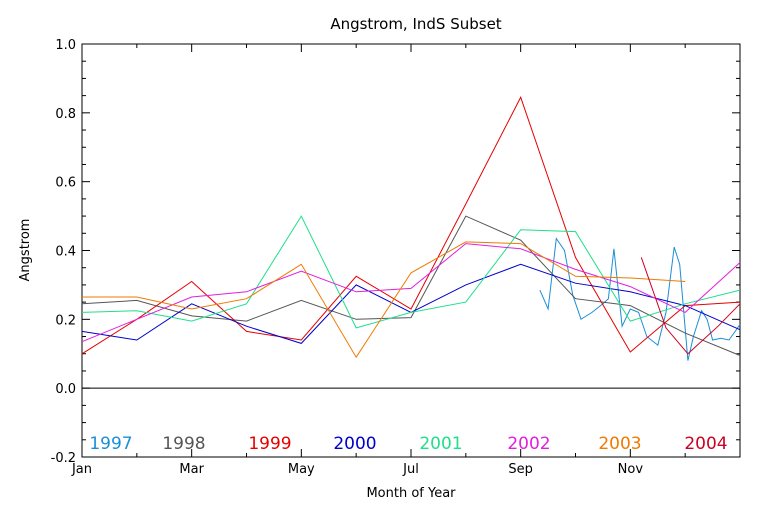 The image size is (768, 512). What do you see at coordinates (269, 444) in the screenshot?
I see `legend-entry-1999: 1999` at bounding box center [269, 444].